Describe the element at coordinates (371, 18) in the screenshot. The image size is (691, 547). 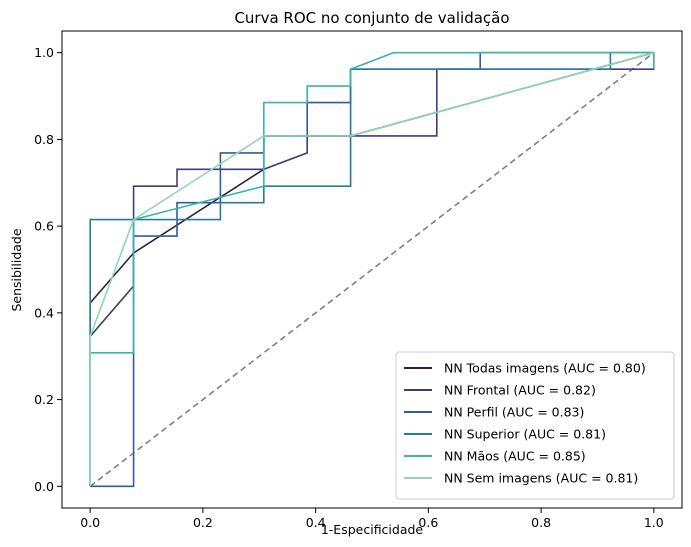
I see `chart-title: Curva ROC no conjunto de validação` at that location.